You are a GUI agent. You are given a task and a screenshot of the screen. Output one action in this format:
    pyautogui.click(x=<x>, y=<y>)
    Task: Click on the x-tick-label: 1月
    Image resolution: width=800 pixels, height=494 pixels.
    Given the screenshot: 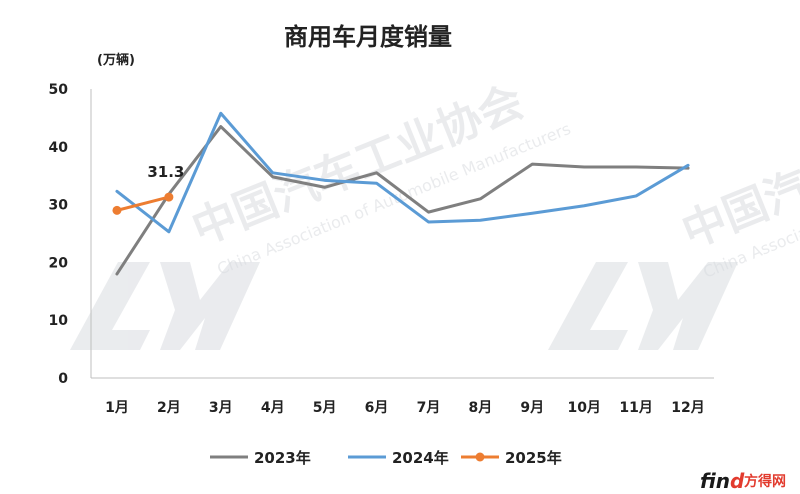 What is the action you would take?
    pyautogui.click(x=117, y=408)
    